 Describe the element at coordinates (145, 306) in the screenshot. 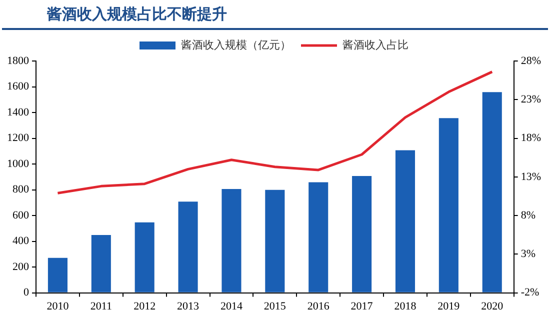

I see `x-tick-label: 2012` at that location.